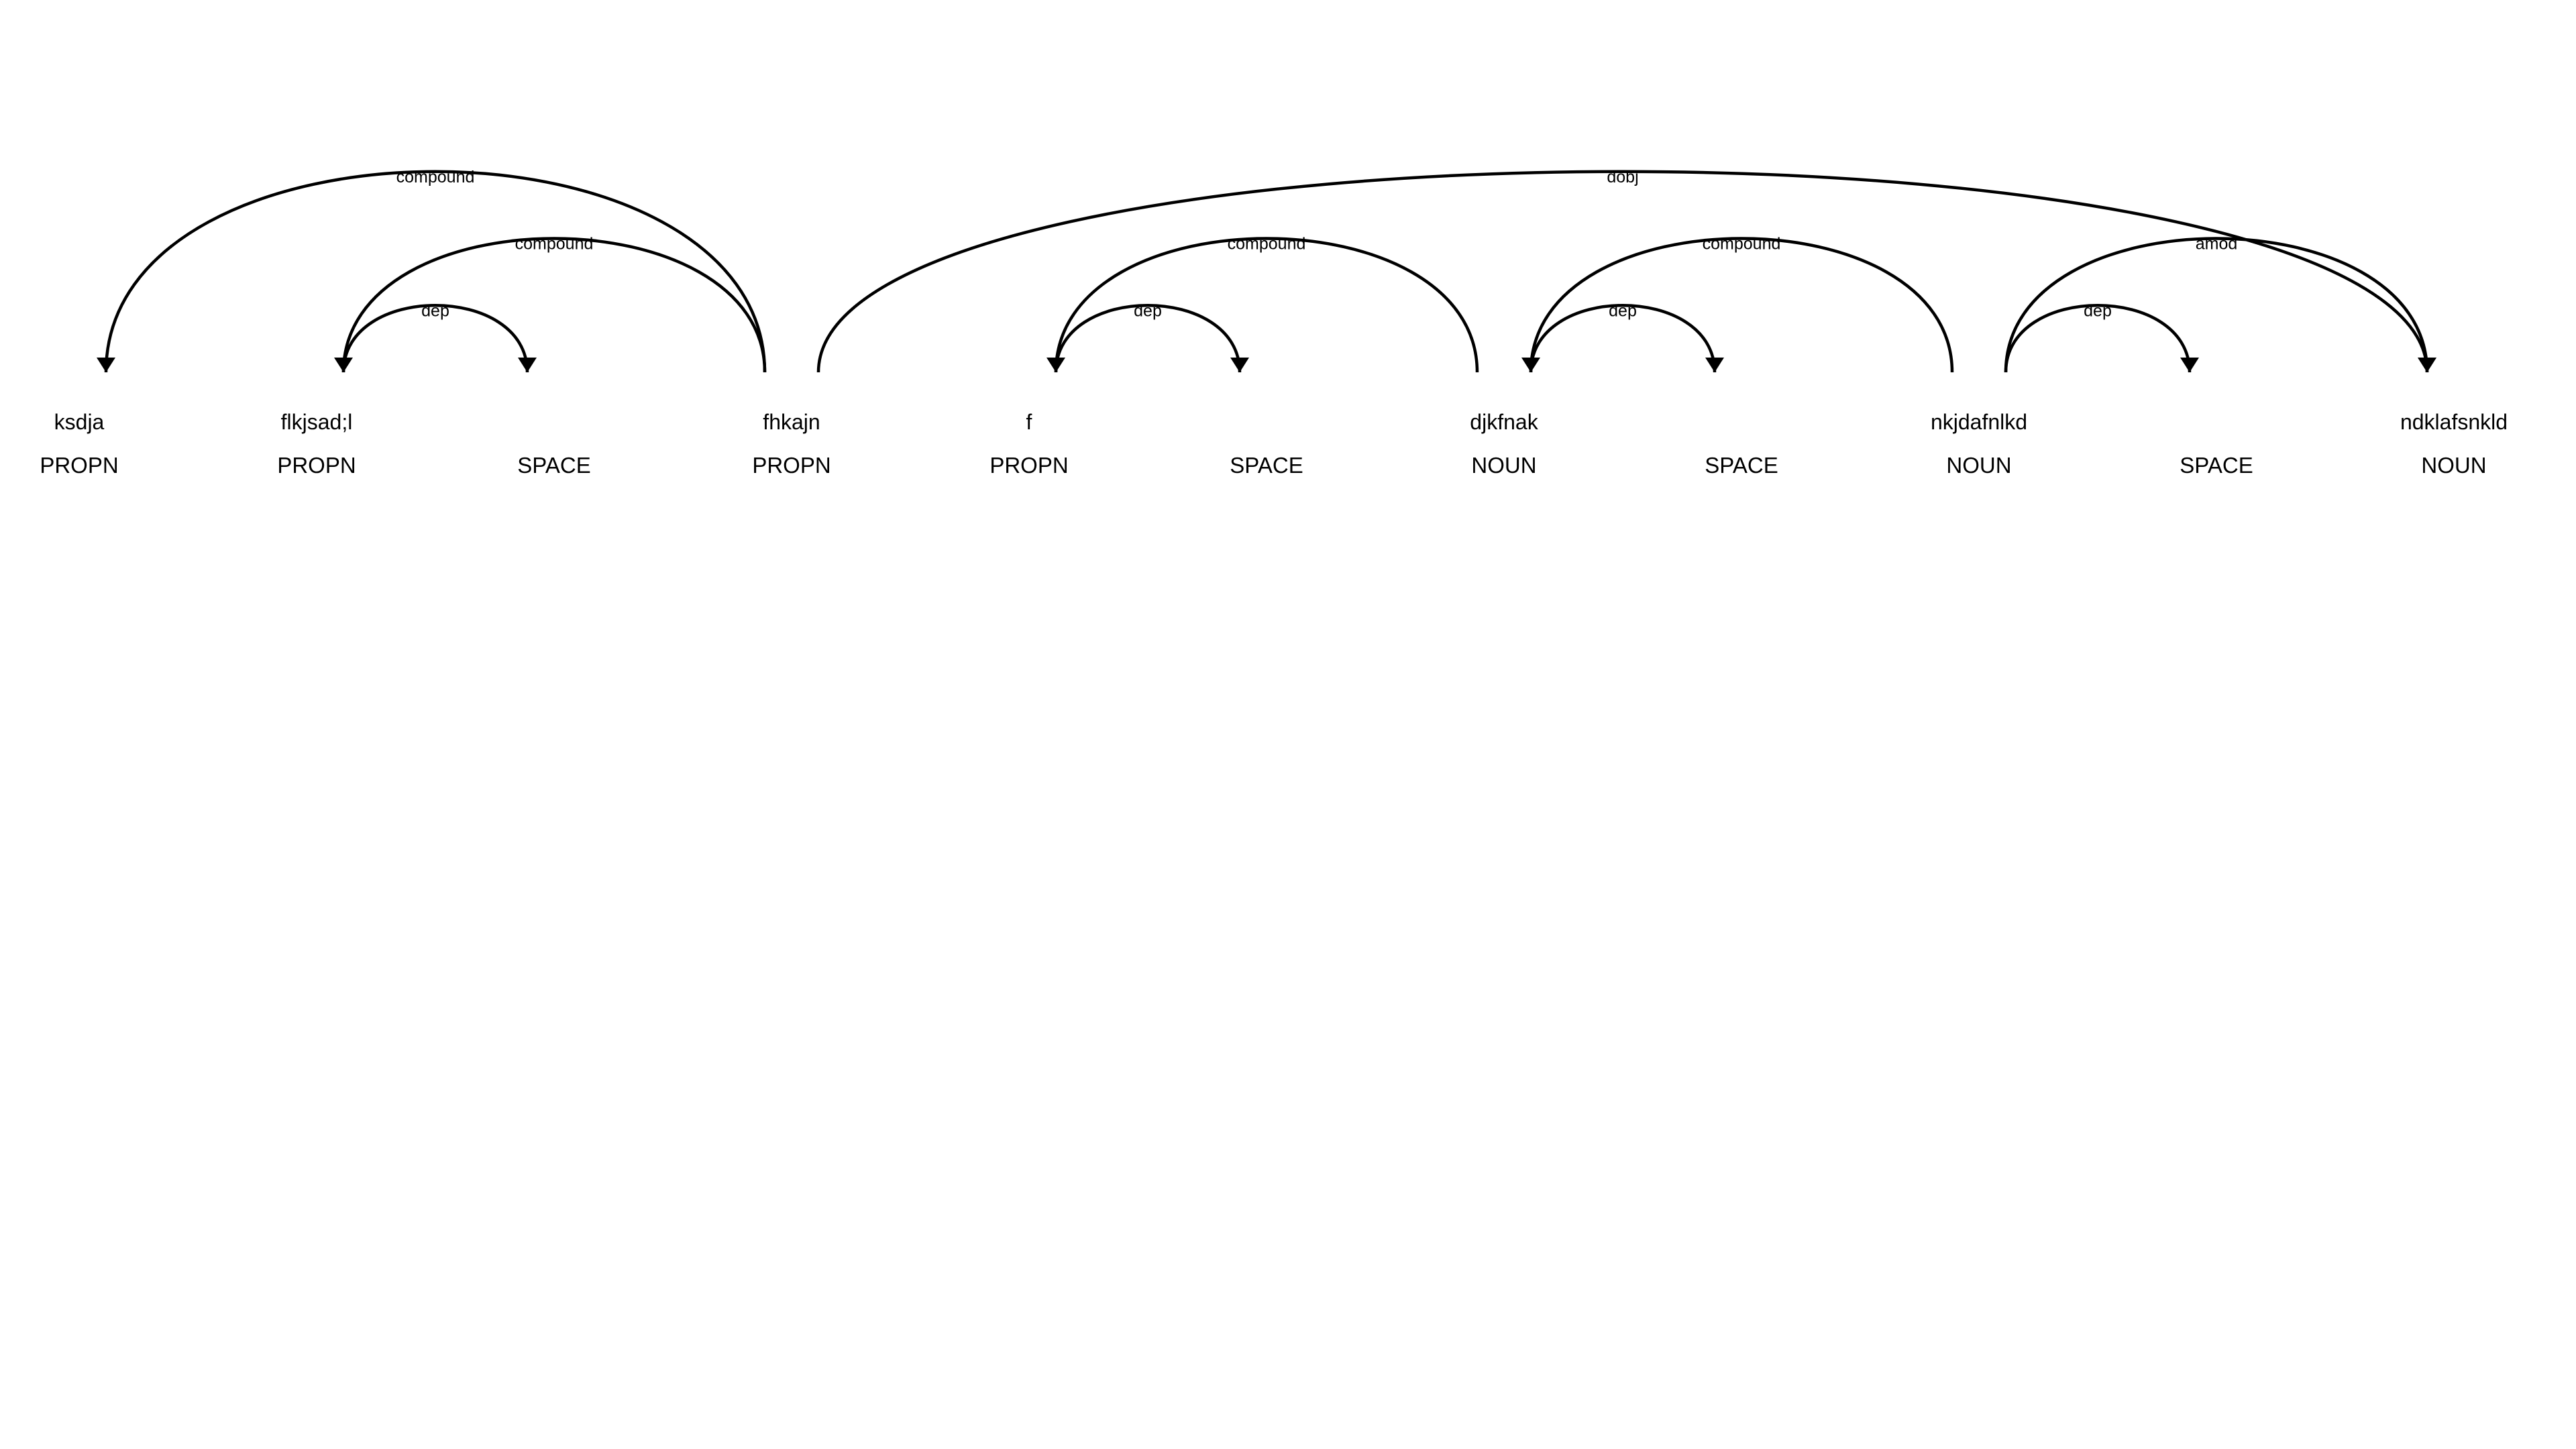 The width and height of the screenshot is (2576, 1449). Describe the element at coordinates (79, 422) in the screenshot. I see `token-text: ksdja` at that location.